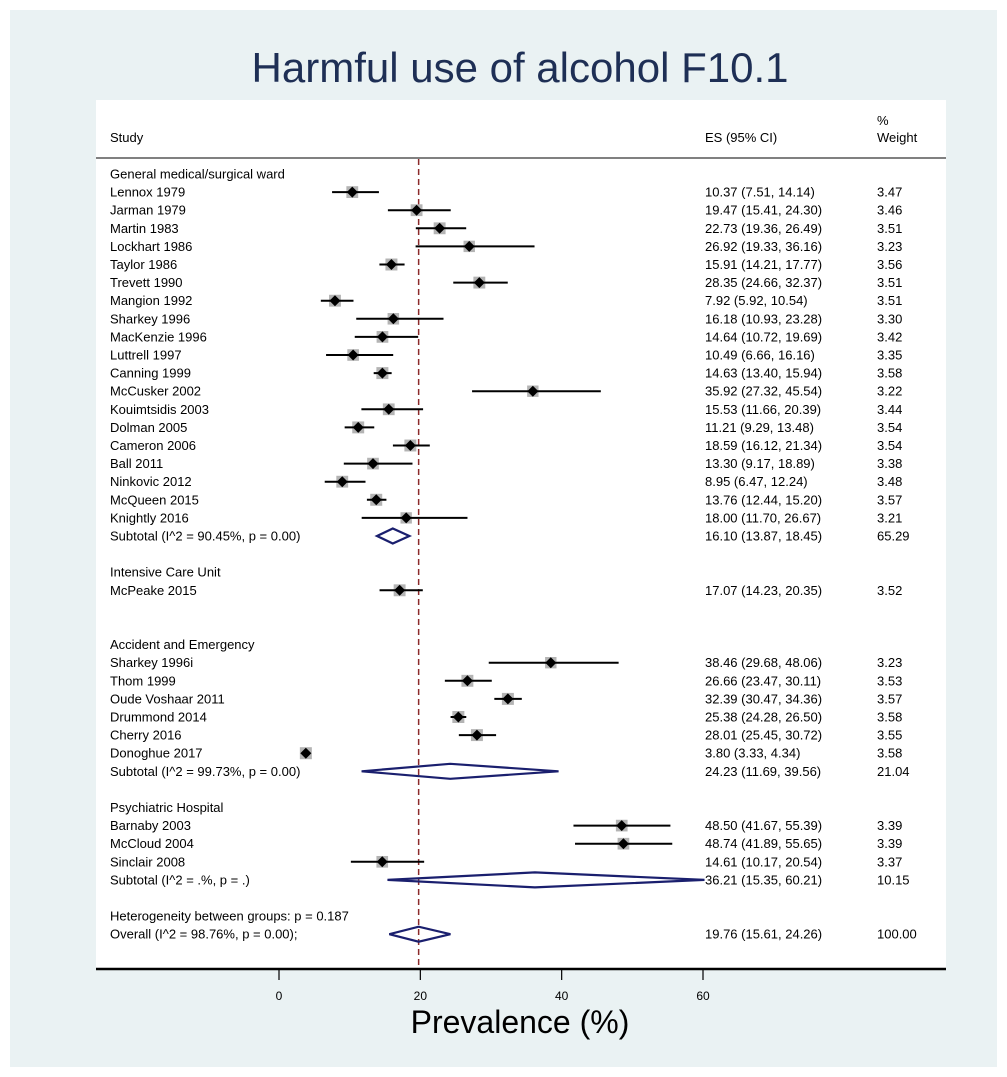 This screenshot has width=1007, height=1077. Describe the element at coordinates (760, 463) in the screenshot. I see `effect-size-text: 13.30 (9.17, 18.89)` at that location.